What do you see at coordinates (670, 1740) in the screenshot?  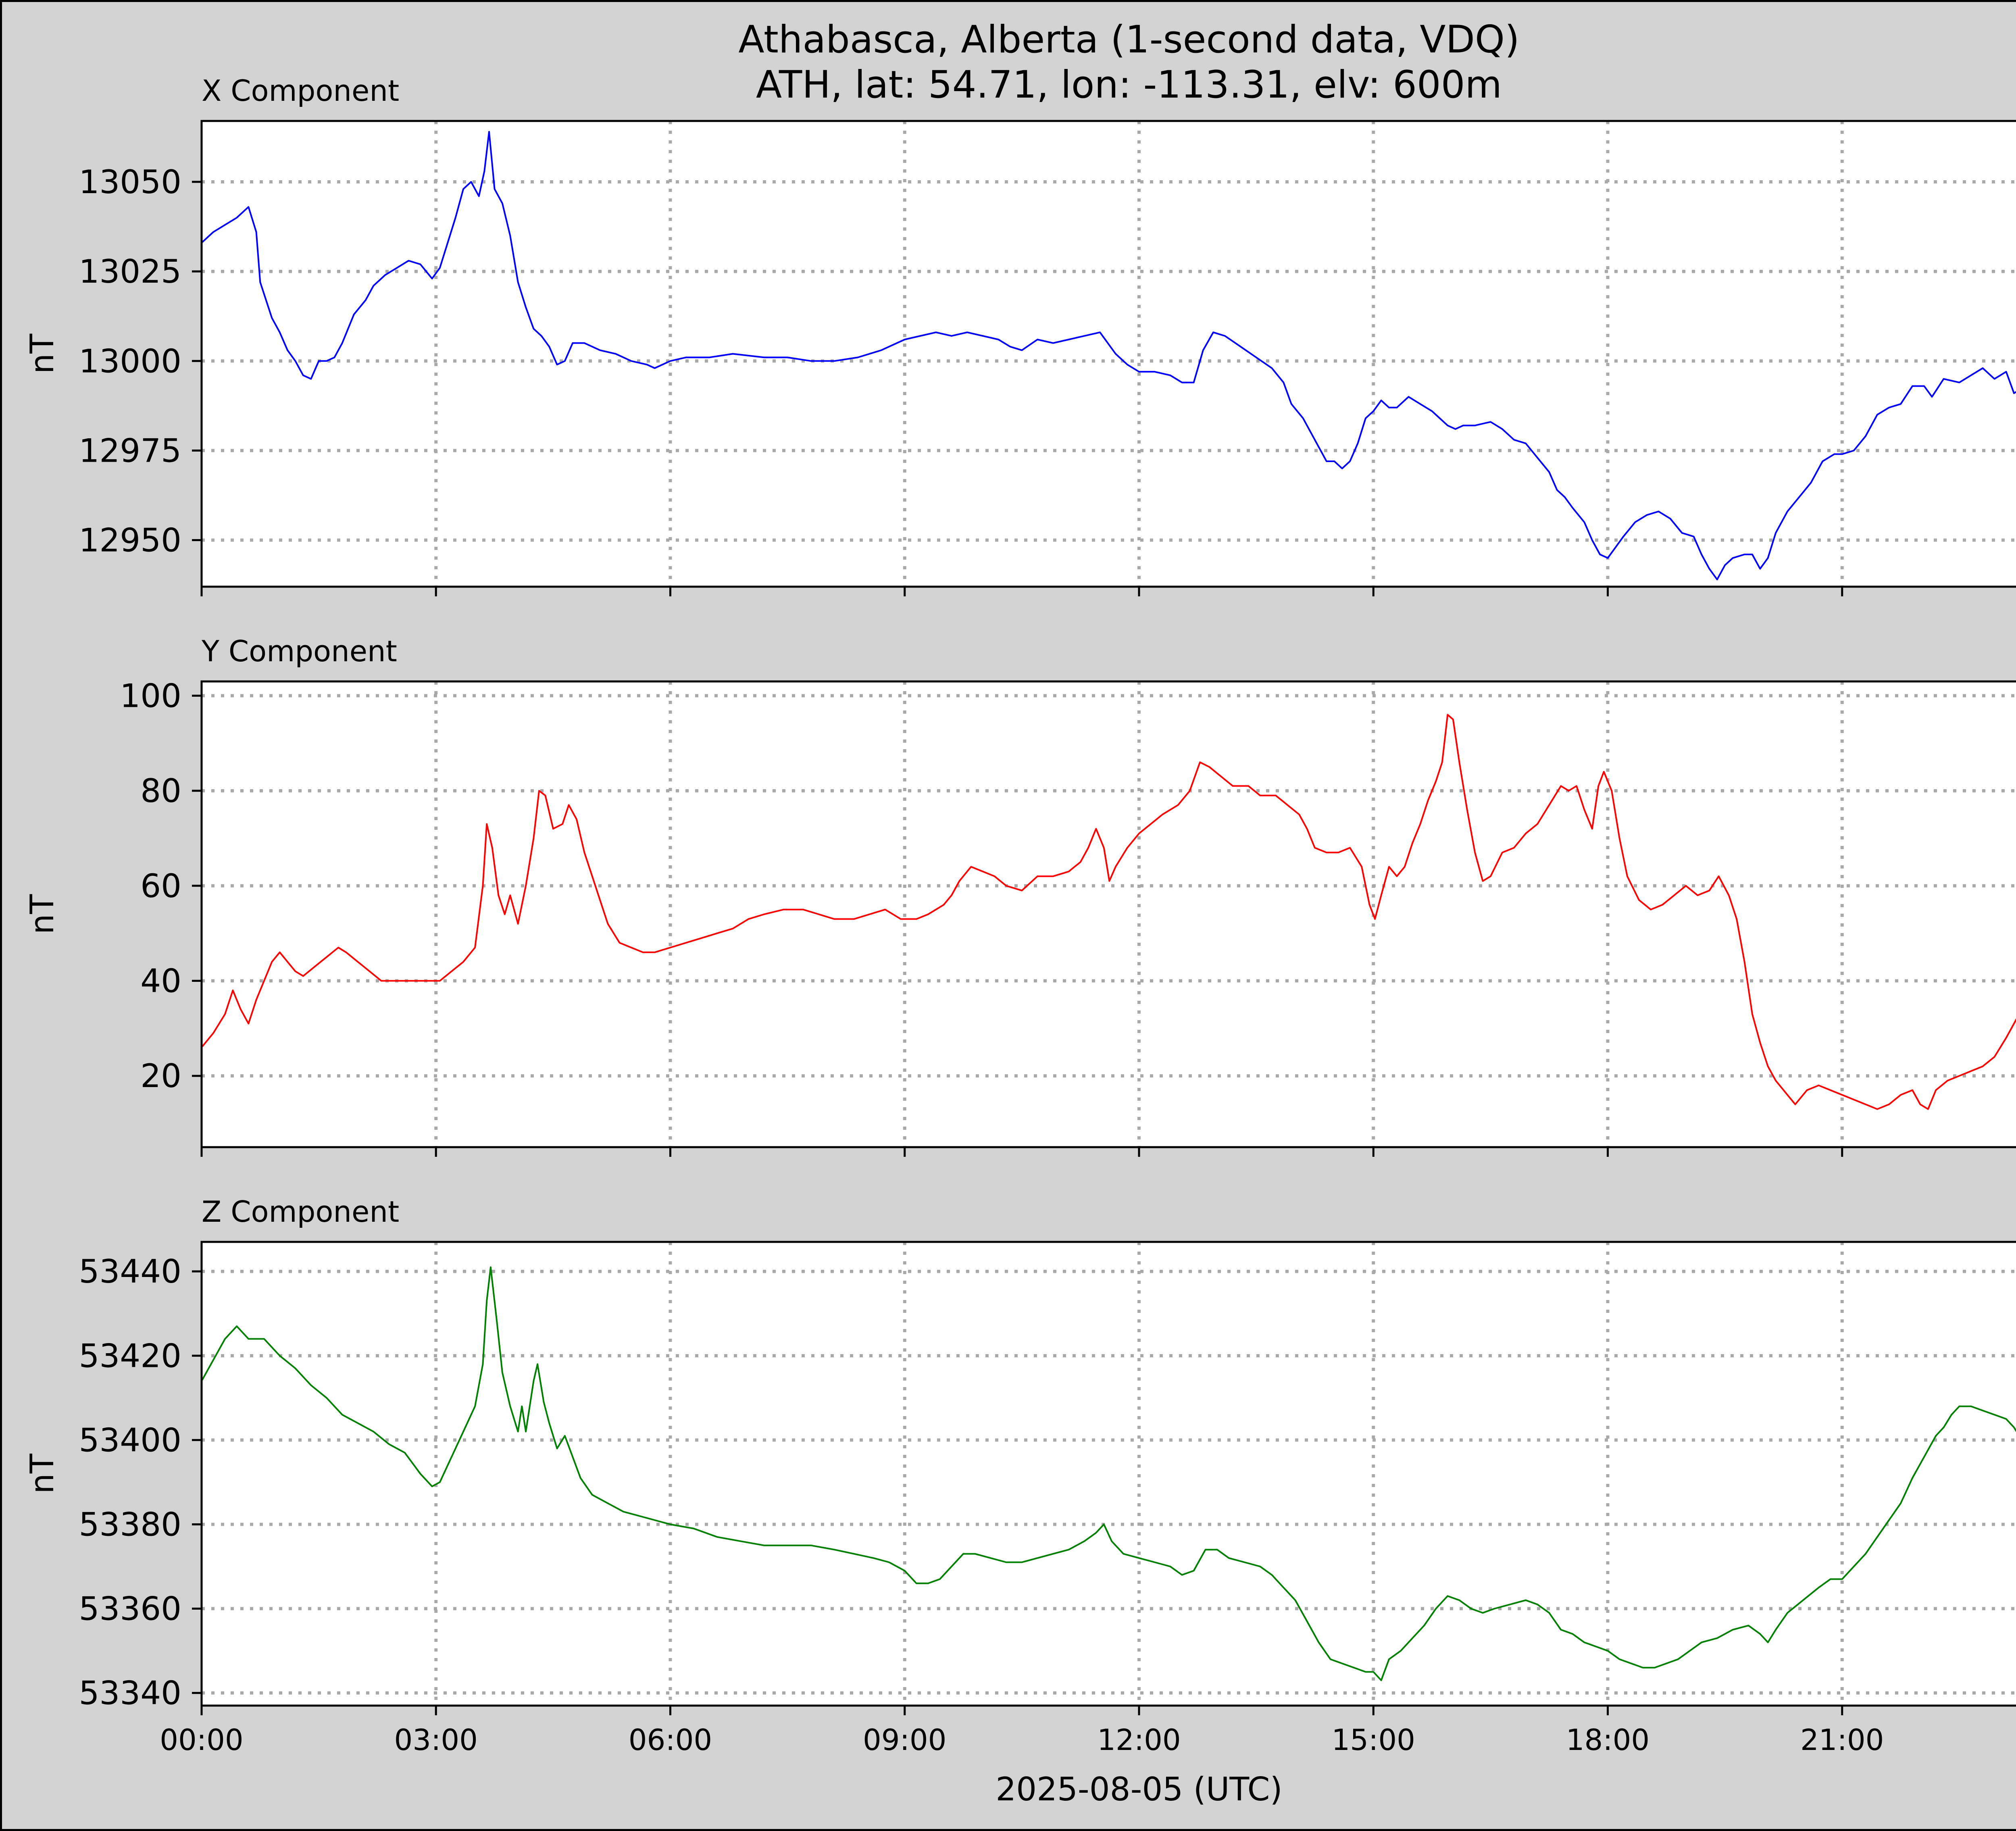 I see `x-tick-label: 06:00` at bounding box center [670, 1740].